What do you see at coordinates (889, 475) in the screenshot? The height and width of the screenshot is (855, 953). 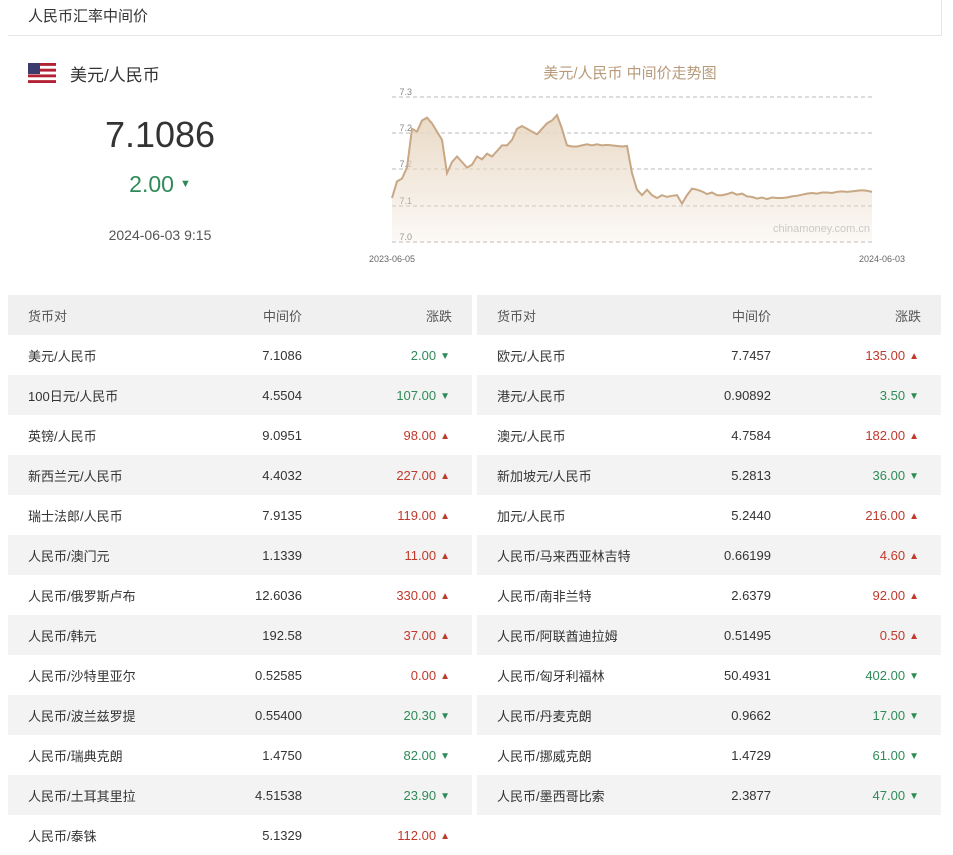 I see `change-value: 36.00` at bounding box center [889, 475].